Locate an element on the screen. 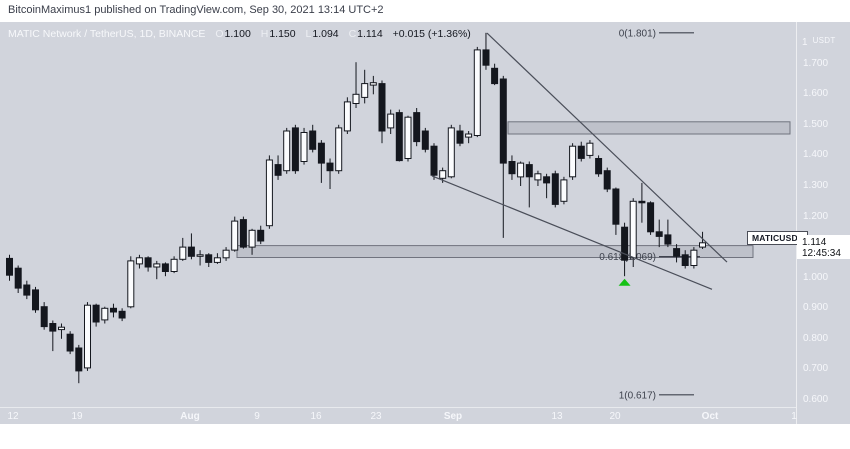 The height and width of the screenshot is (449, 850). price-axis-unit-row: 1 USDT is located at coordinates (819, 41).